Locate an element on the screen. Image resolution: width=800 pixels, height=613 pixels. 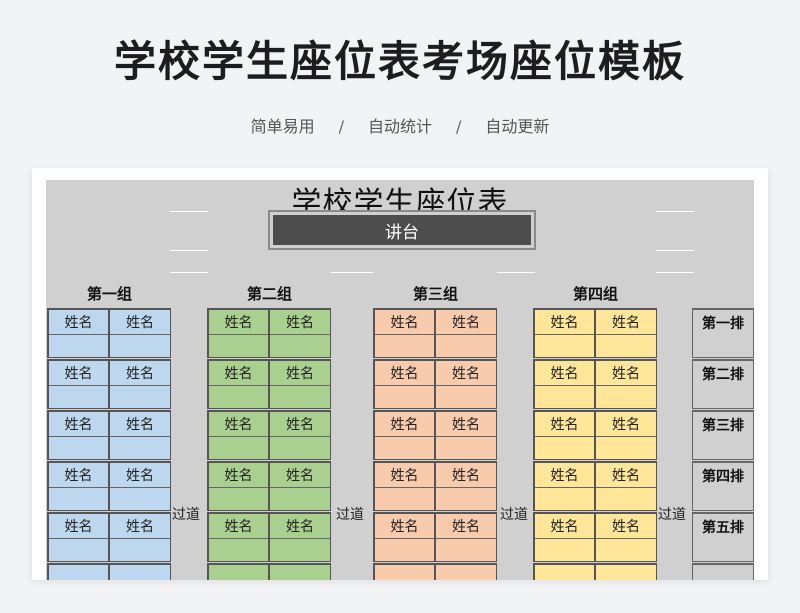
group-4-seats: 姓名 姓名 姓名 姓名 姓名 姓名 姓名 姓名 姓名 姓名 is located at coordinates (595, 444).